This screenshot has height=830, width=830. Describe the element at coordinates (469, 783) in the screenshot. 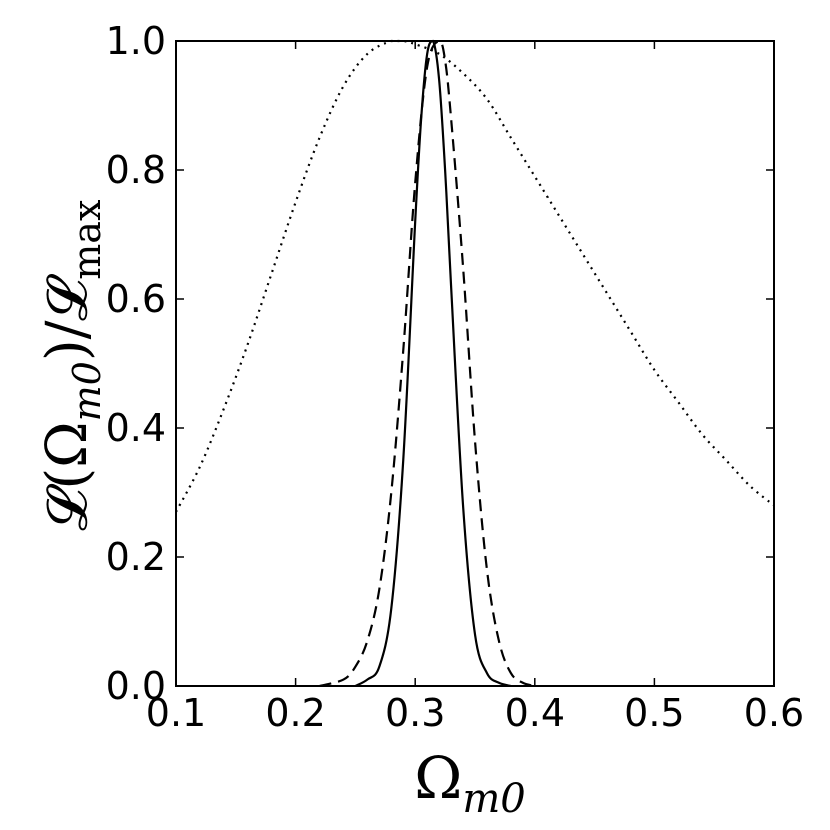

I see `x-axis-label: Ωm0` at that location.